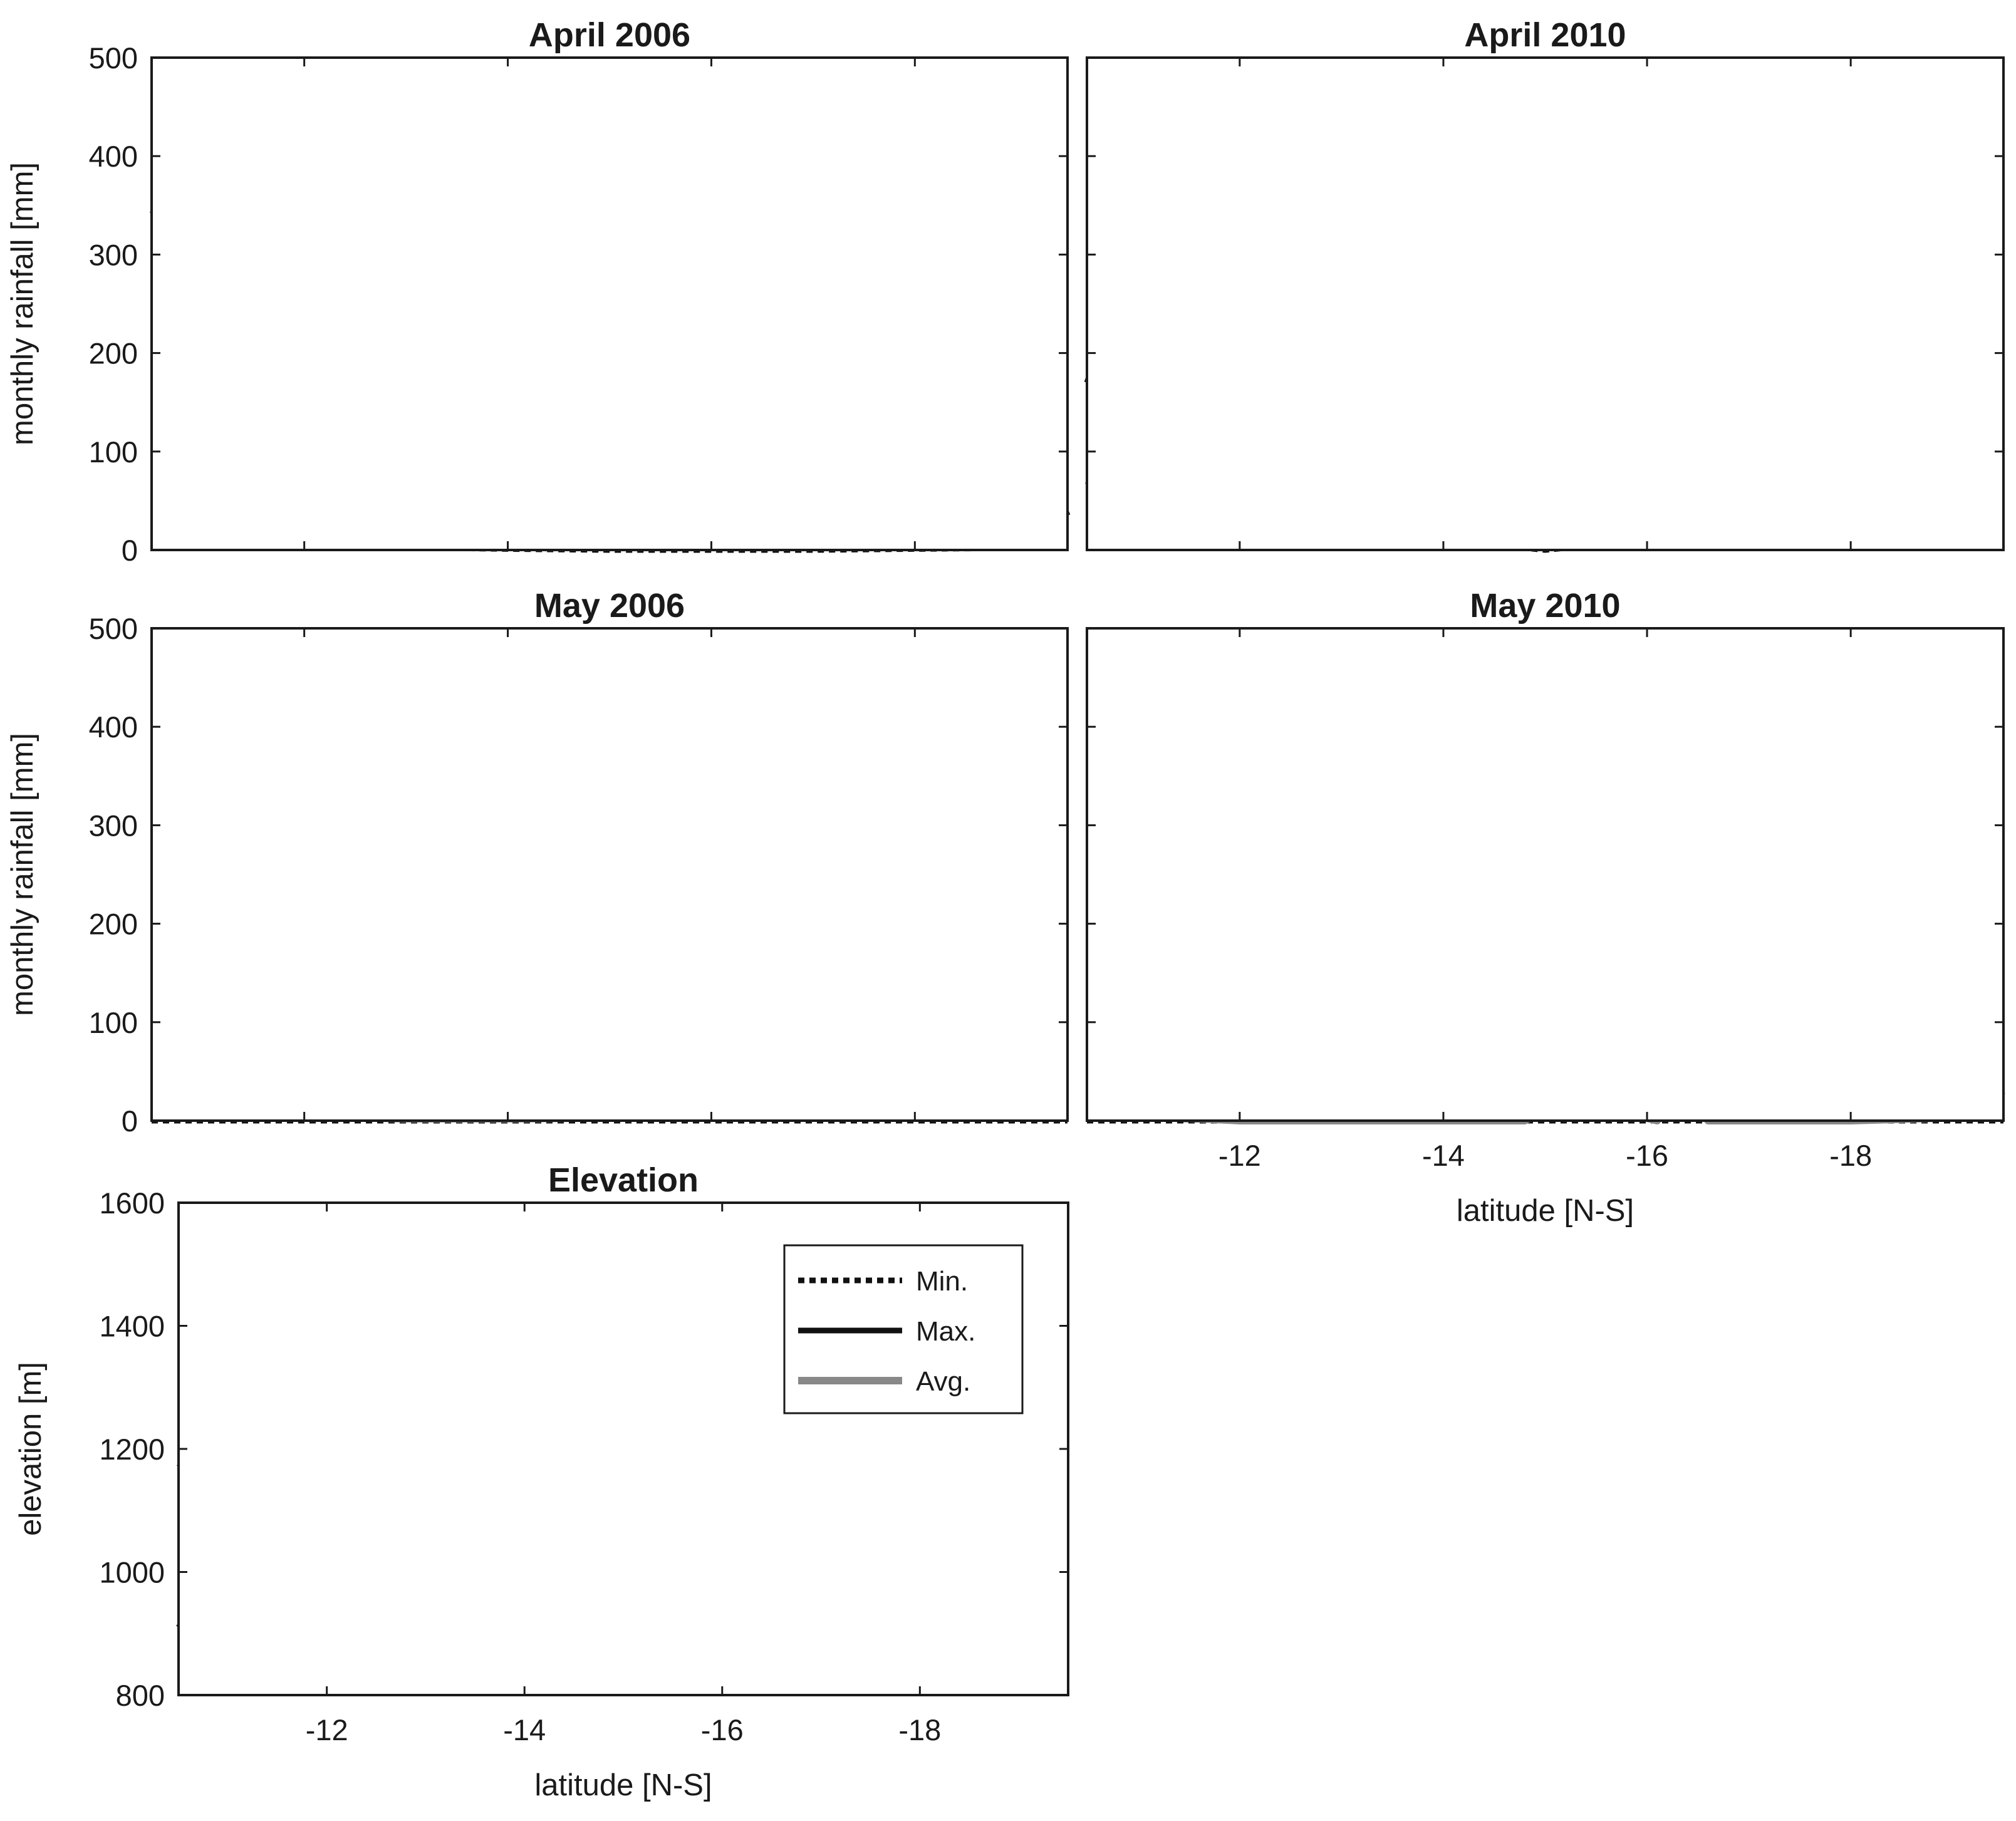 The image size is (2016, 1821). What do you see at coordinates (1545, 606) in the screenshot?
I see `chart-title: May 2010` at bounding box center [1545, 606].